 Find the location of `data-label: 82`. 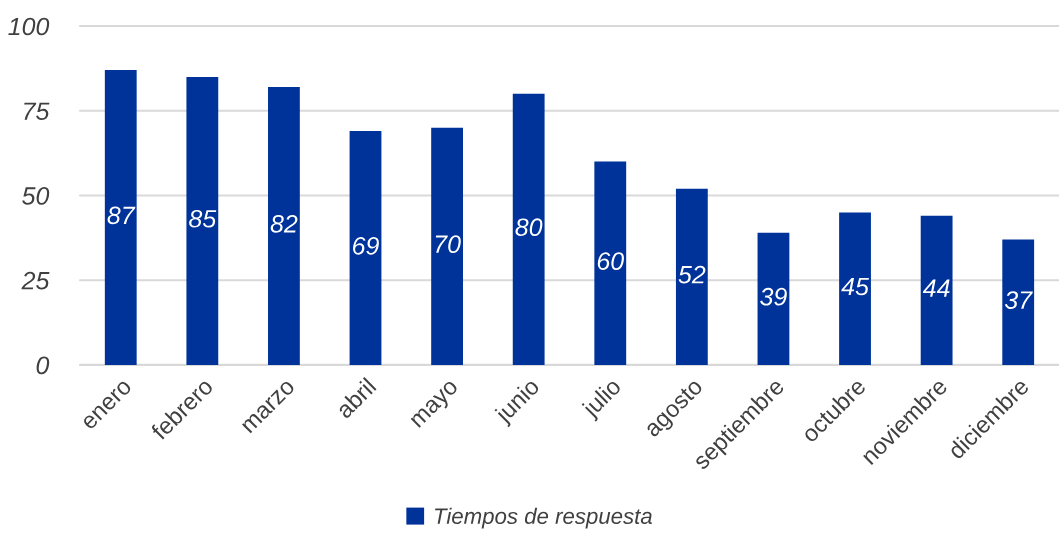

data-label: 82 is located at coordinates (284, 223).